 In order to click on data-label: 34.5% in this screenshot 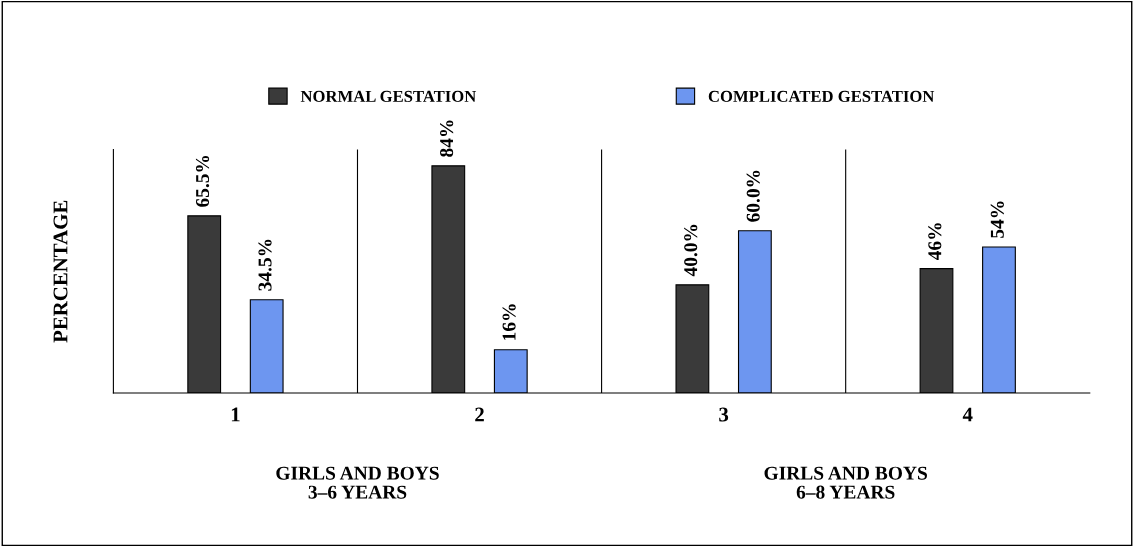, I will do `click(265, 265)`.